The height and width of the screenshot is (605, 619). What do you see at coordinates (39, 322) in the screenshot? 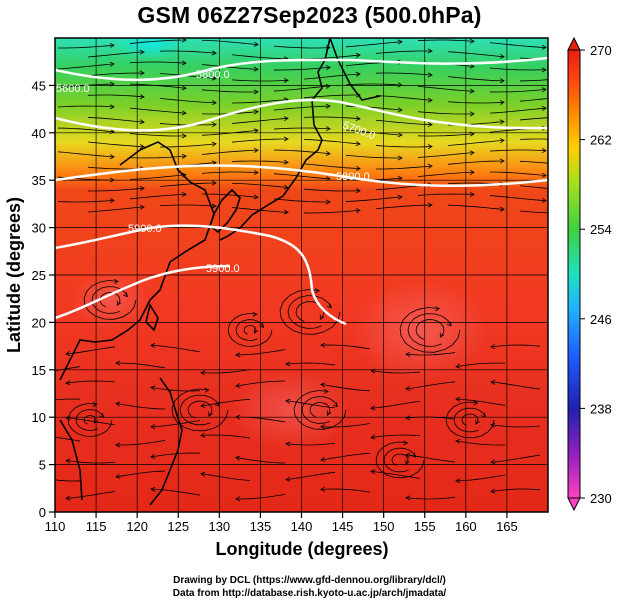
I see `y-tick-label: 20` at bounding box center [39, 322].